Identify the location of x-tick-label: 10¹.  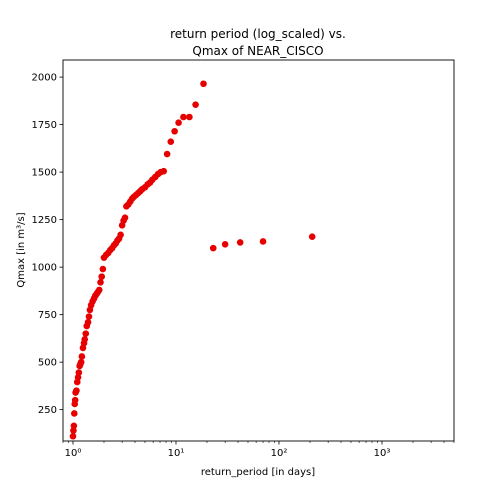
(176, 453).